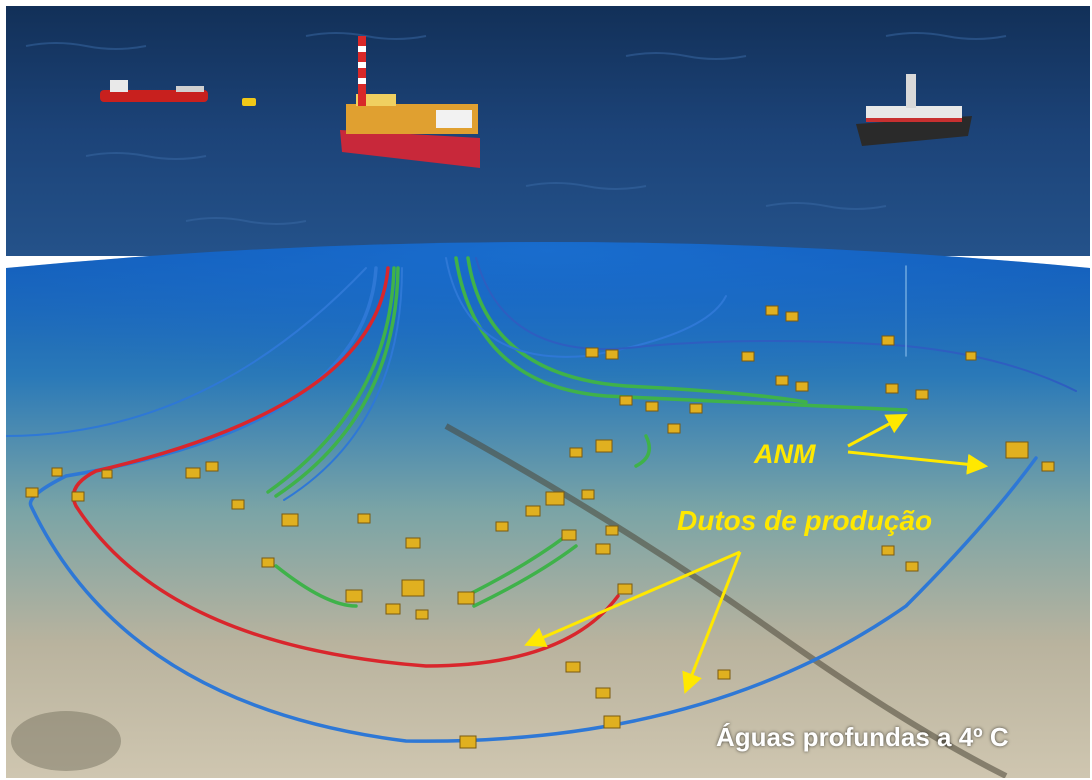 The height and width of the screenshot is (780, 1092). I want to click on dutos-label: Dutos de produção, so click(805, 520).